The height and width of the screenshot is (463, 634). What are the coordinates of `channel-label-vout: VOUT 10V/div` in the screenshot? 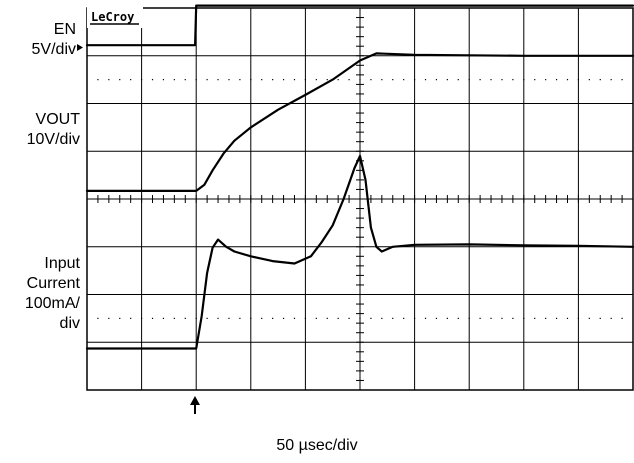 It's located at (53, 129).